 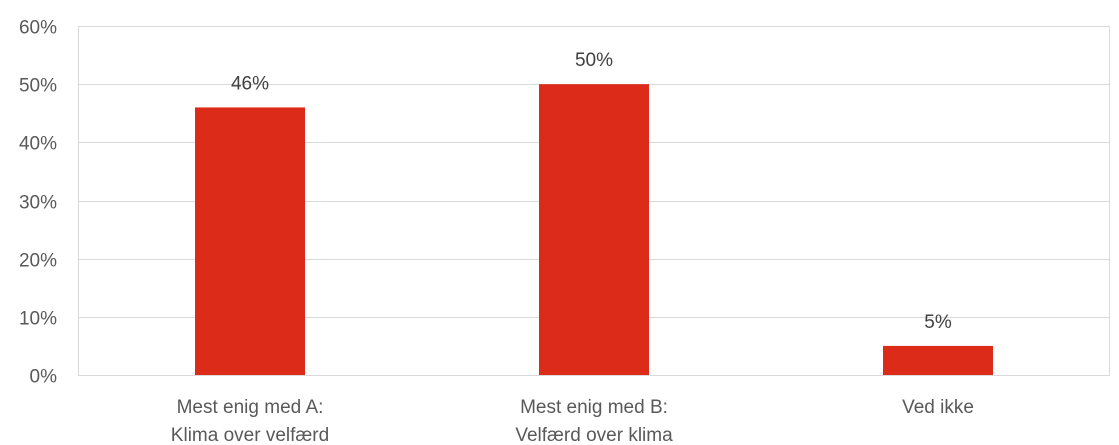 I want to click on x-category-label: Ved ikke, so click(x=938, y=407).